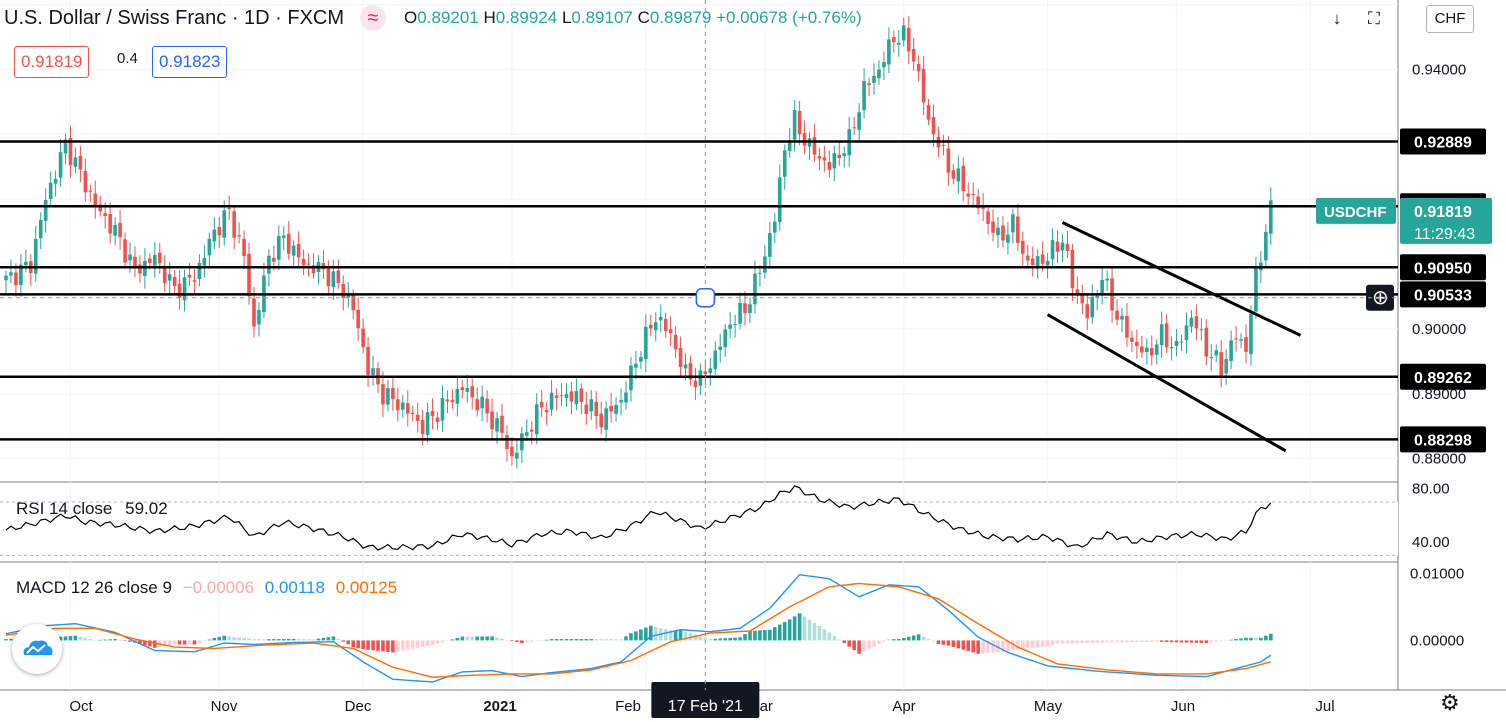 The width and height of the screenshot is (1506, 722). Describe the element at coordinates (94, 587) in the screenshot. I see `macd-label: MACD 12 26 close 9` at that location.